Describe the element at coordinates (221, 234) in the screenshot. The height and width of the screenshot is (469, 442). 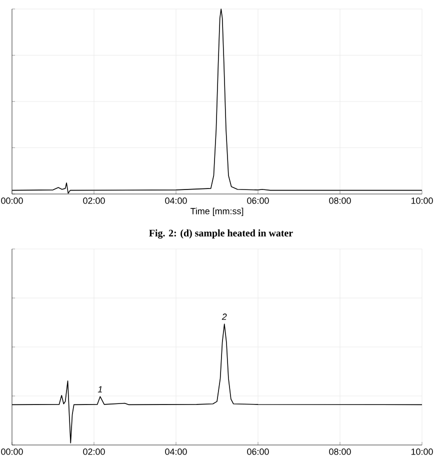
I see `caption: Fig. 2: (d) sample heated in water` at that location.